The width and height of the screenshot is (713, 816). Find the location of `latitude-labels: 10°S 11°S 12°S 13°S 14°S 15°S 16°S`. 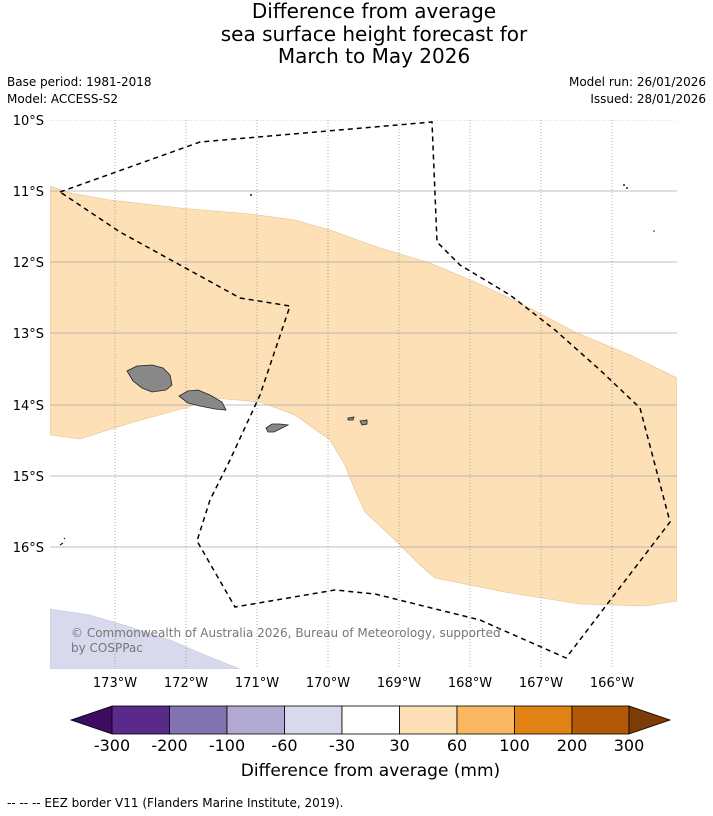

latitude-labels: 10°S 11°S 12°S 13°S 14°S 15°S 16°S is located at coordinates (28, 335).